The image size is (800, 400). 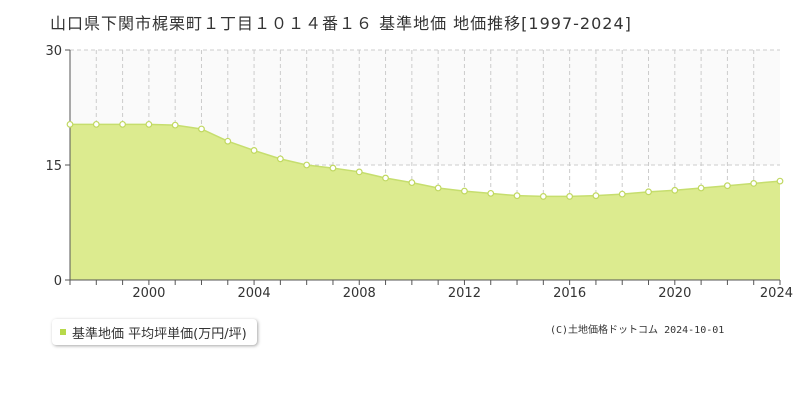 I want to click on x-tick-label: 2012, so click(x=464, y=293).